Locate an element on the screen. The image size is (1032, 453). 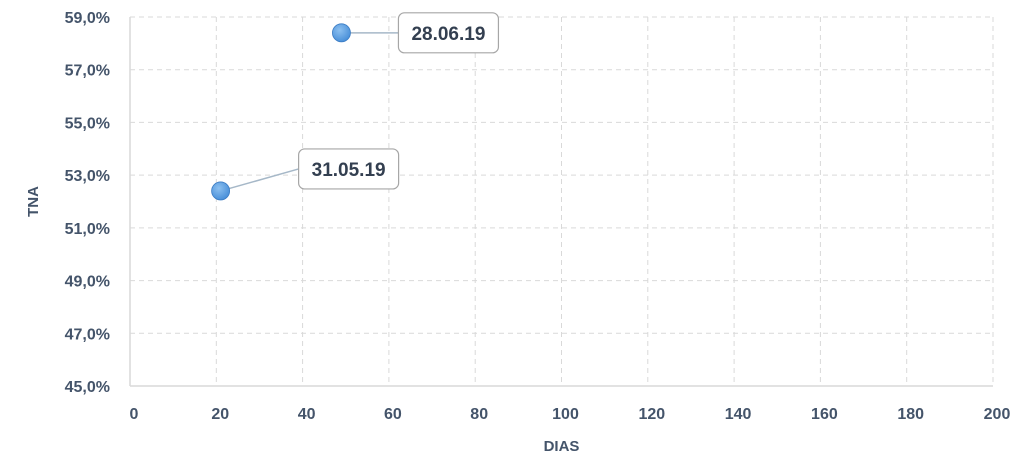
callout-label: 28.06.19 is located at coordinates (448, 34).